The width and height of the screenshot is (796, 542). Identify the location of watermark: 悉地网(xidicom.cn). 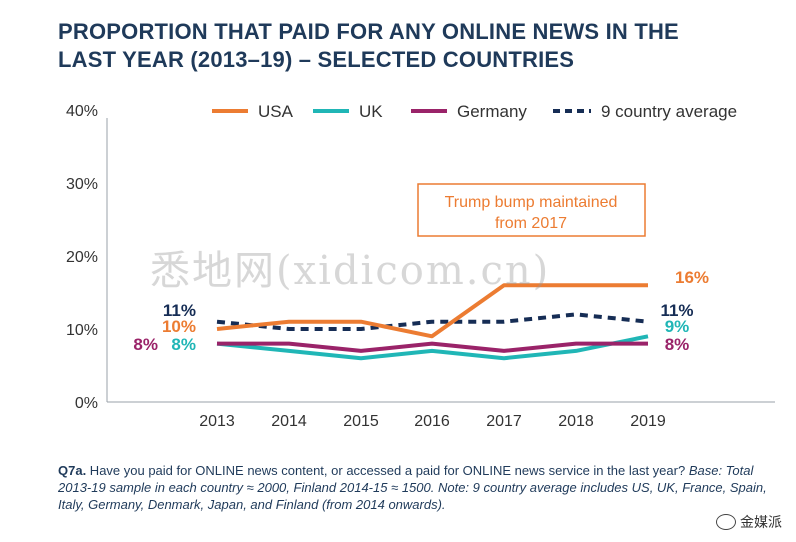
(350, 271).